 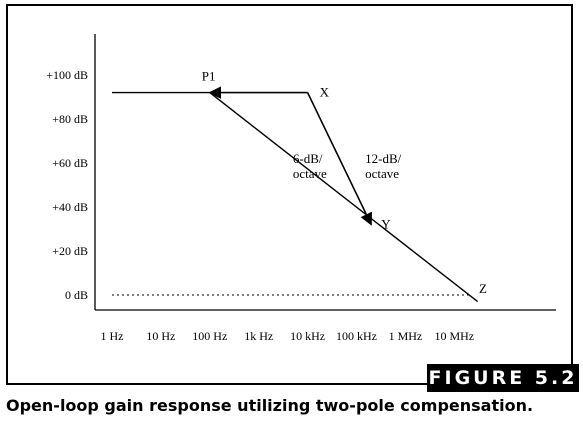 I want to click on y-tick-label: +100 dB, so click(x=67, y=75).